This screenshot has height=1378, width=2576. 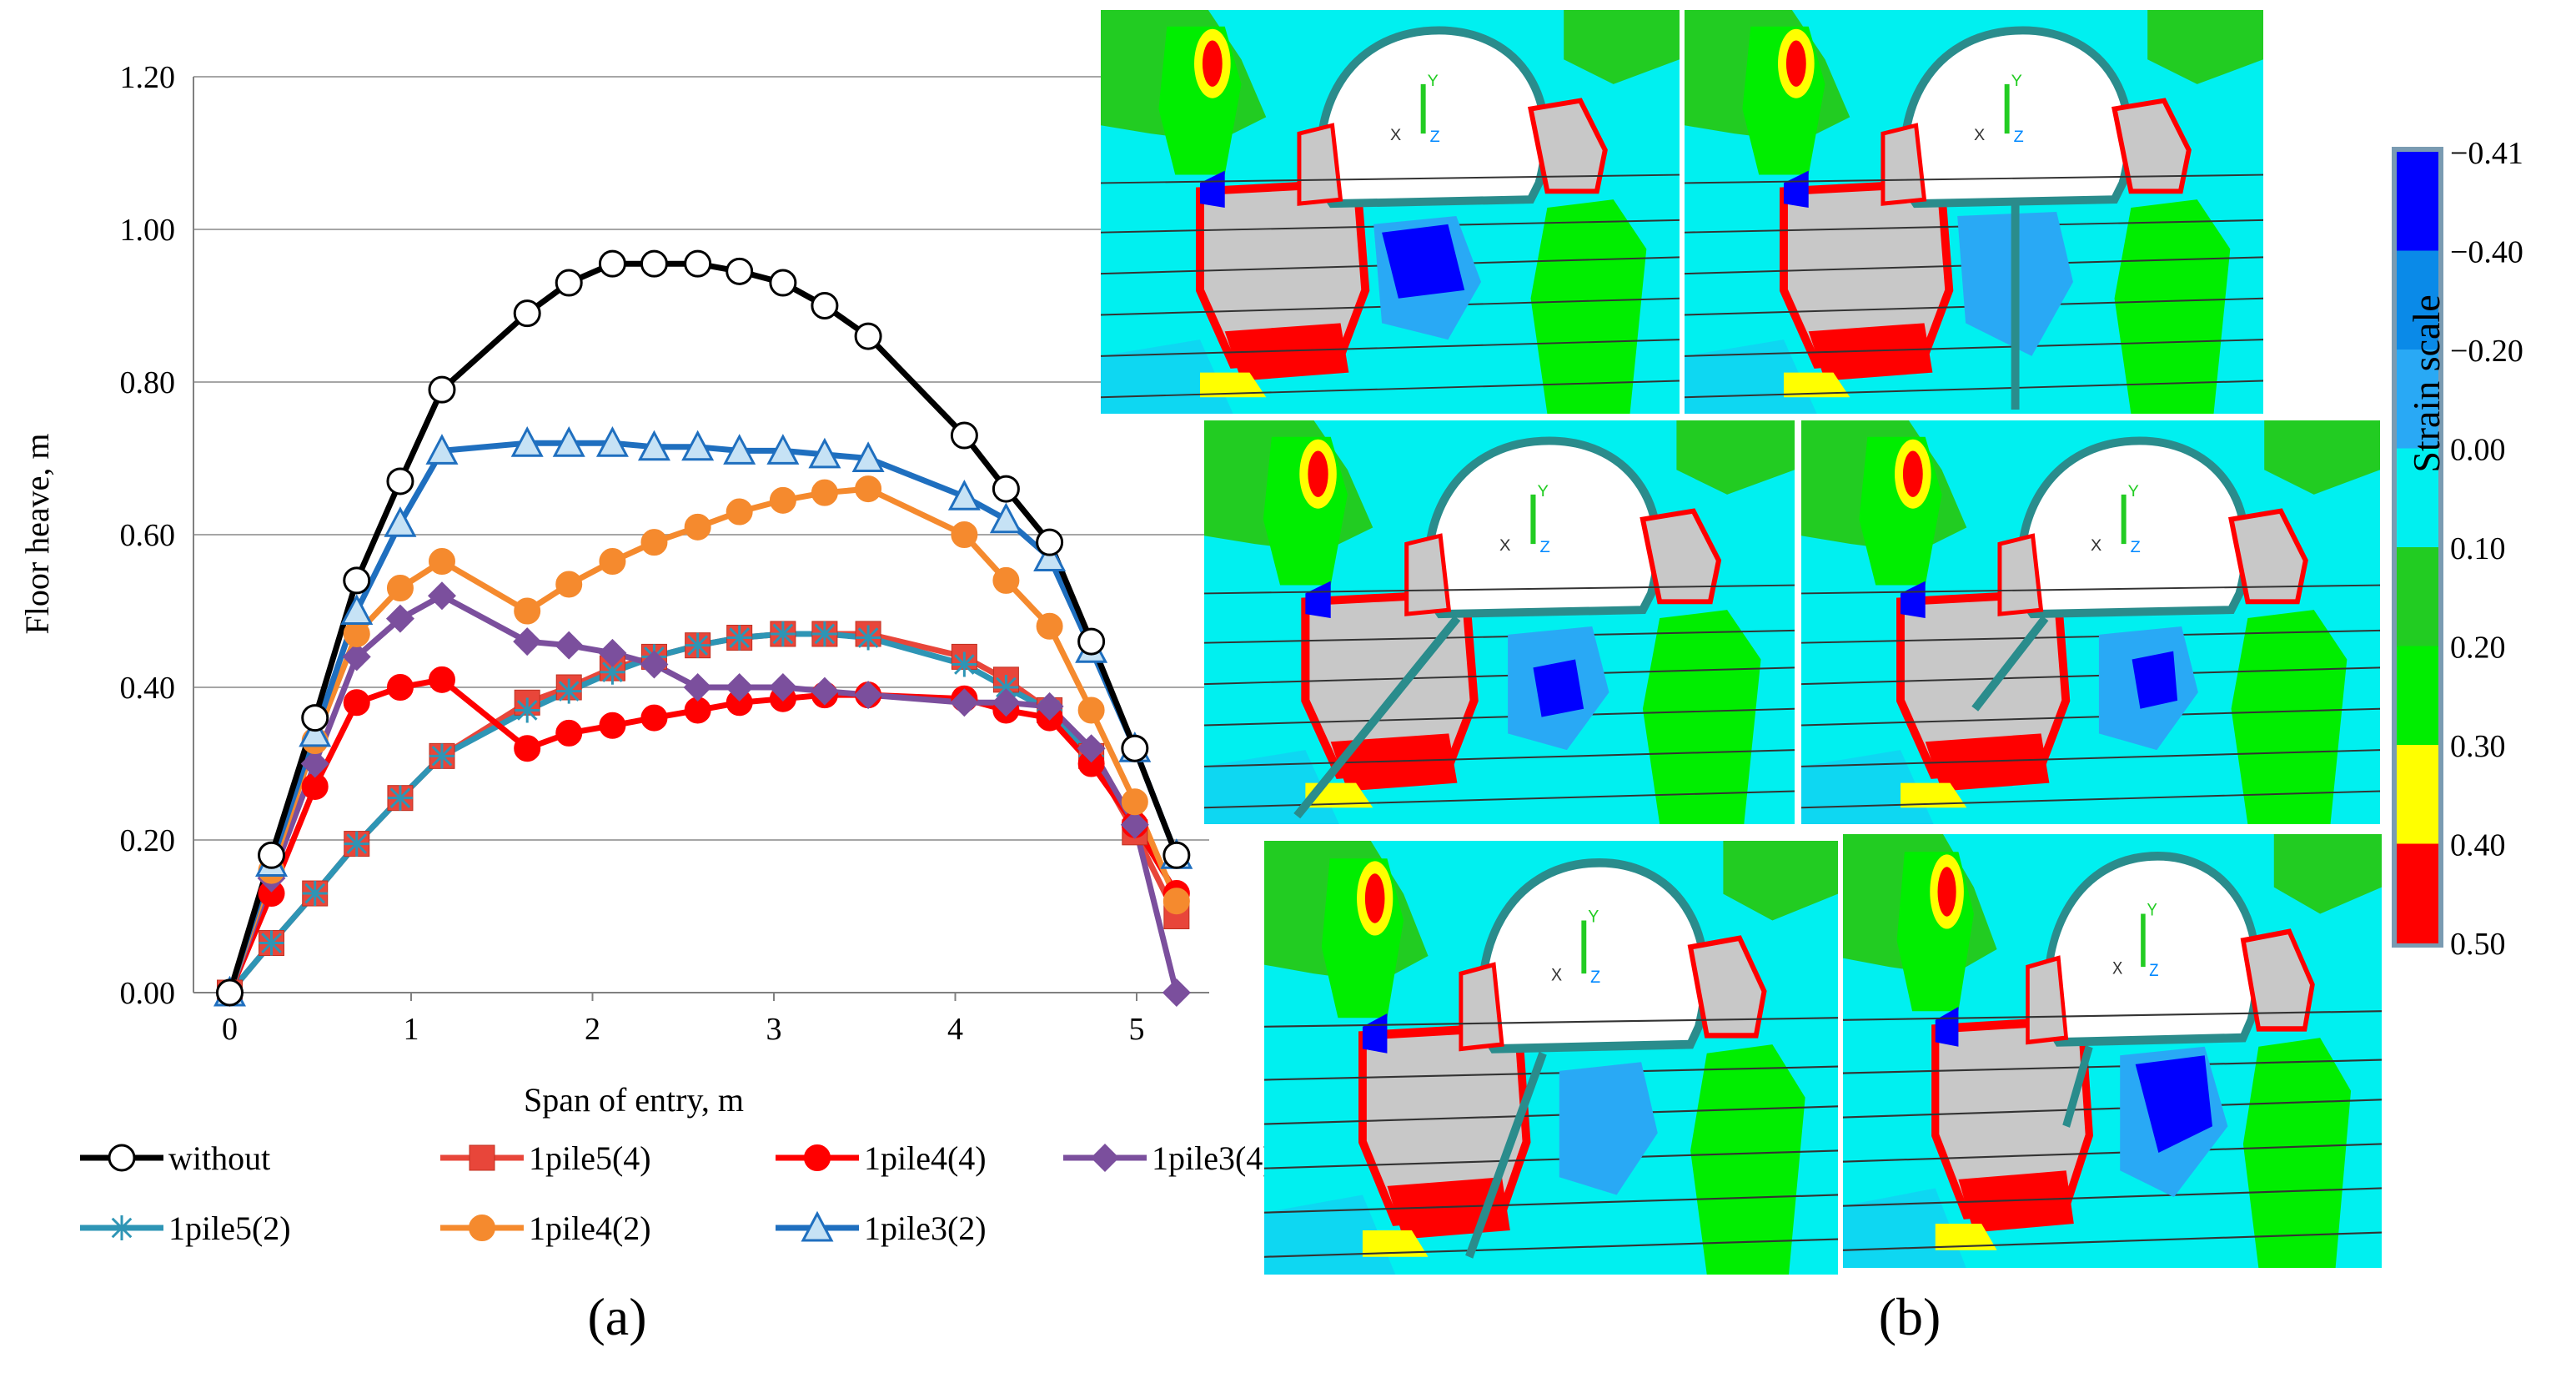 I want to click on y-tick-labels: 0.00 0.20 0.40 0.60 0.80 1.00 1.20, so click(x=148, y=535).